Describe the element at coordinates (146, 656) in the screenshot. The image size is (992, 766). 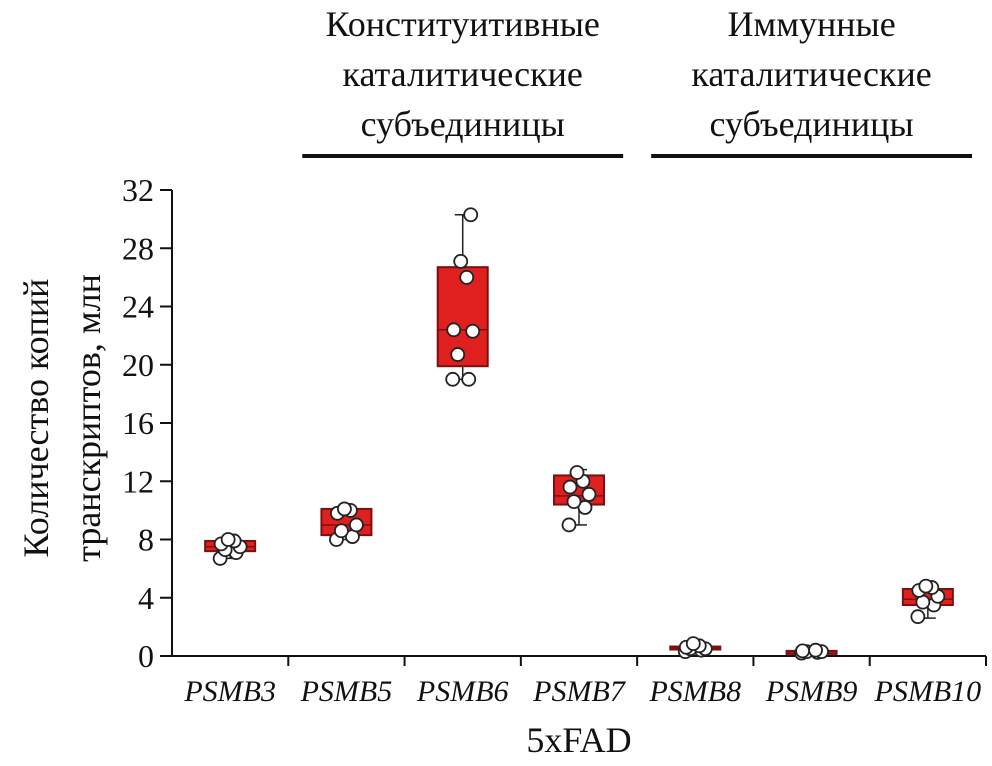
I see `y-tick-label: 0` at that location.